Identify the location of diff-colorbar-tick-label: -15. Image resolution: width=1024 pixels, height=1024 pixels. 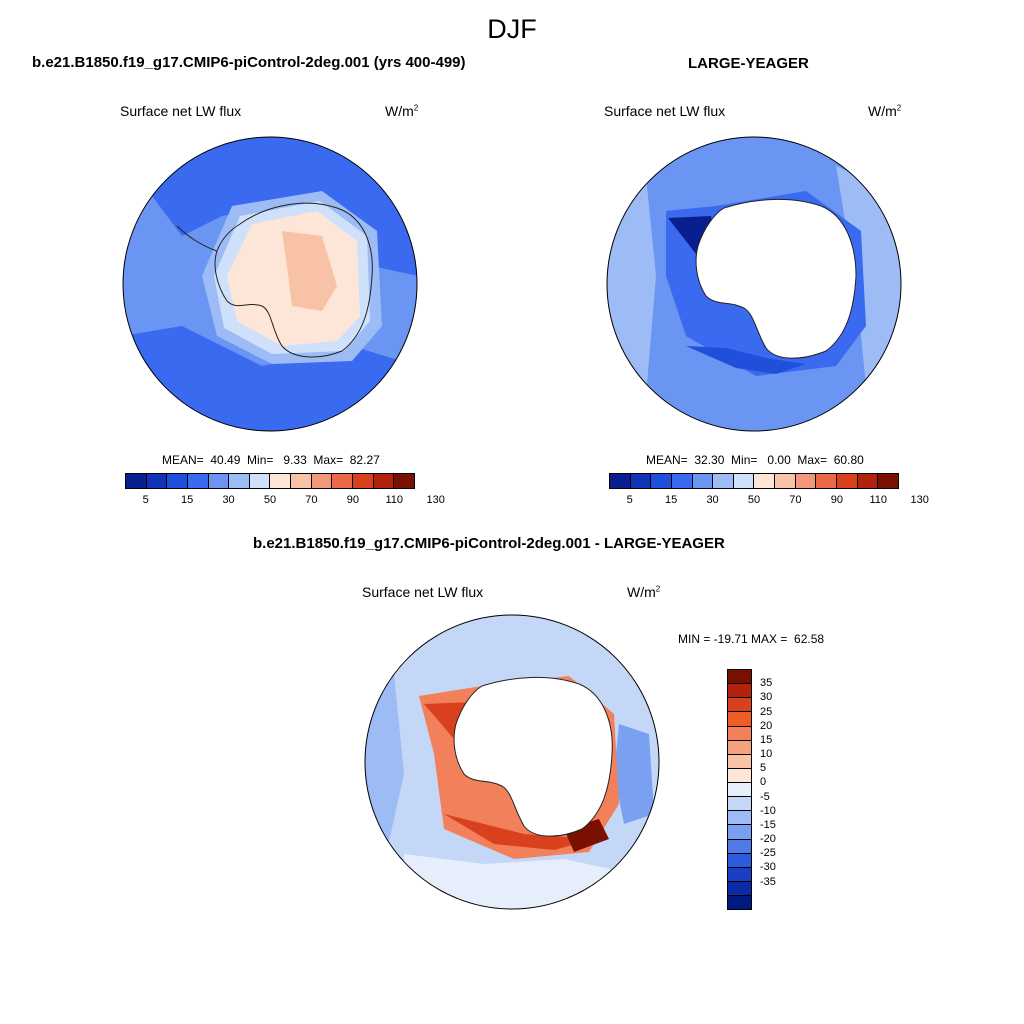
(768, 824).